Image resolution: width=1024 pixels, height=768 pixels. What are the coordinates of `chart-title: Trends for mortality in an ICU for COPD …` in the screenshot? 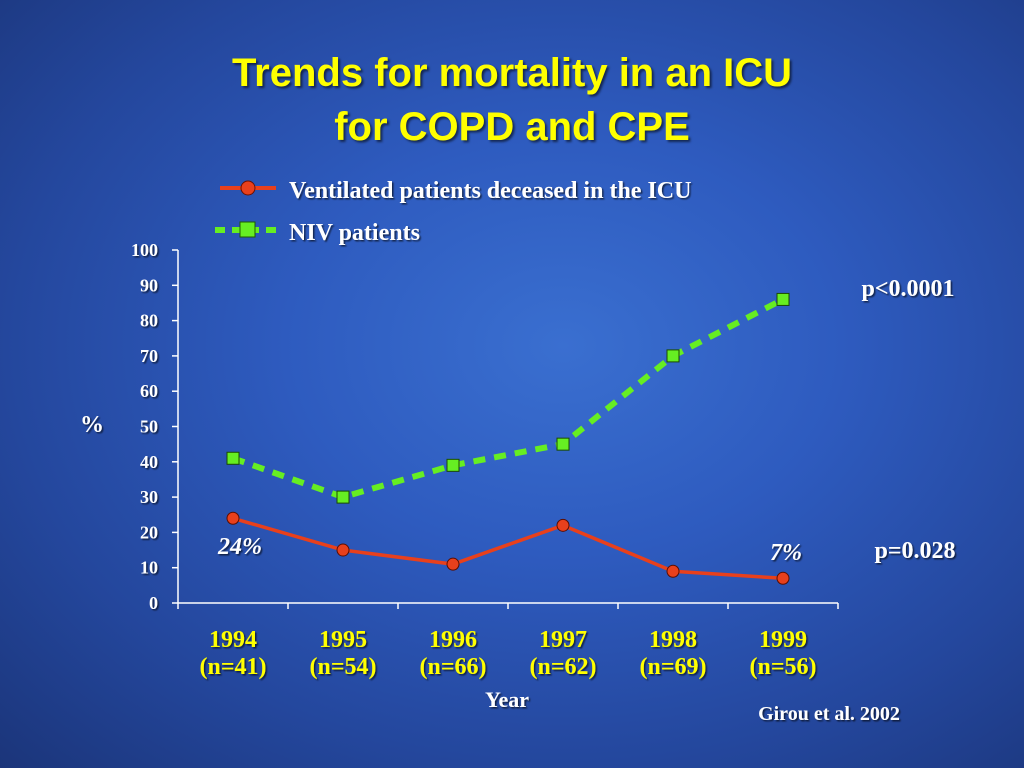 It's located at (512, 100).